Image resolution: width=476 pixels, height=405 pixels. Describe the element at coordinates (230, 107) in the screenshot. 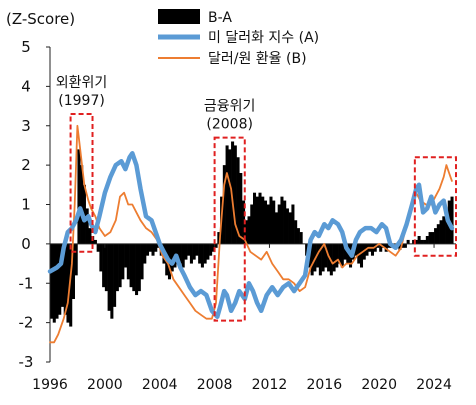

I see `annotation-label: 금융위기` at that location.